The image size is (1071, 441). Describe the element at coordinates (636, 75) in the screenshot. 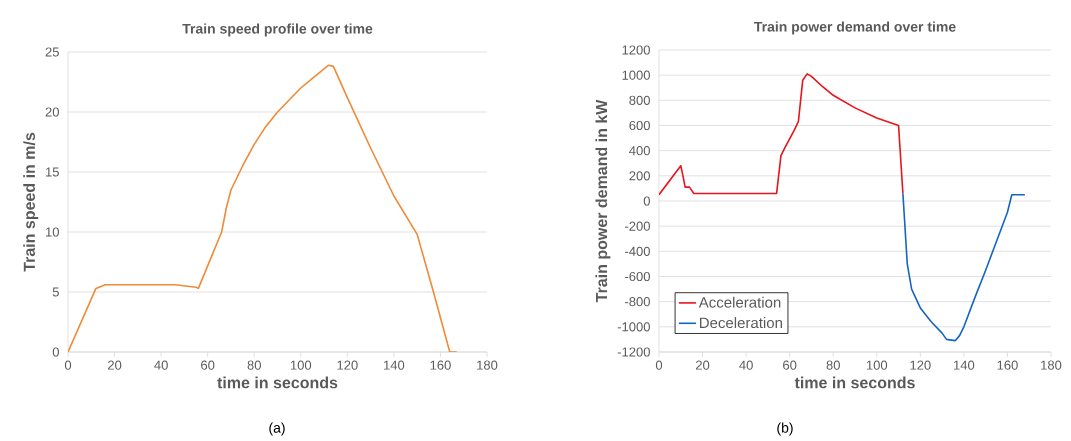

I see `y-tick-label: 1000` at that location.